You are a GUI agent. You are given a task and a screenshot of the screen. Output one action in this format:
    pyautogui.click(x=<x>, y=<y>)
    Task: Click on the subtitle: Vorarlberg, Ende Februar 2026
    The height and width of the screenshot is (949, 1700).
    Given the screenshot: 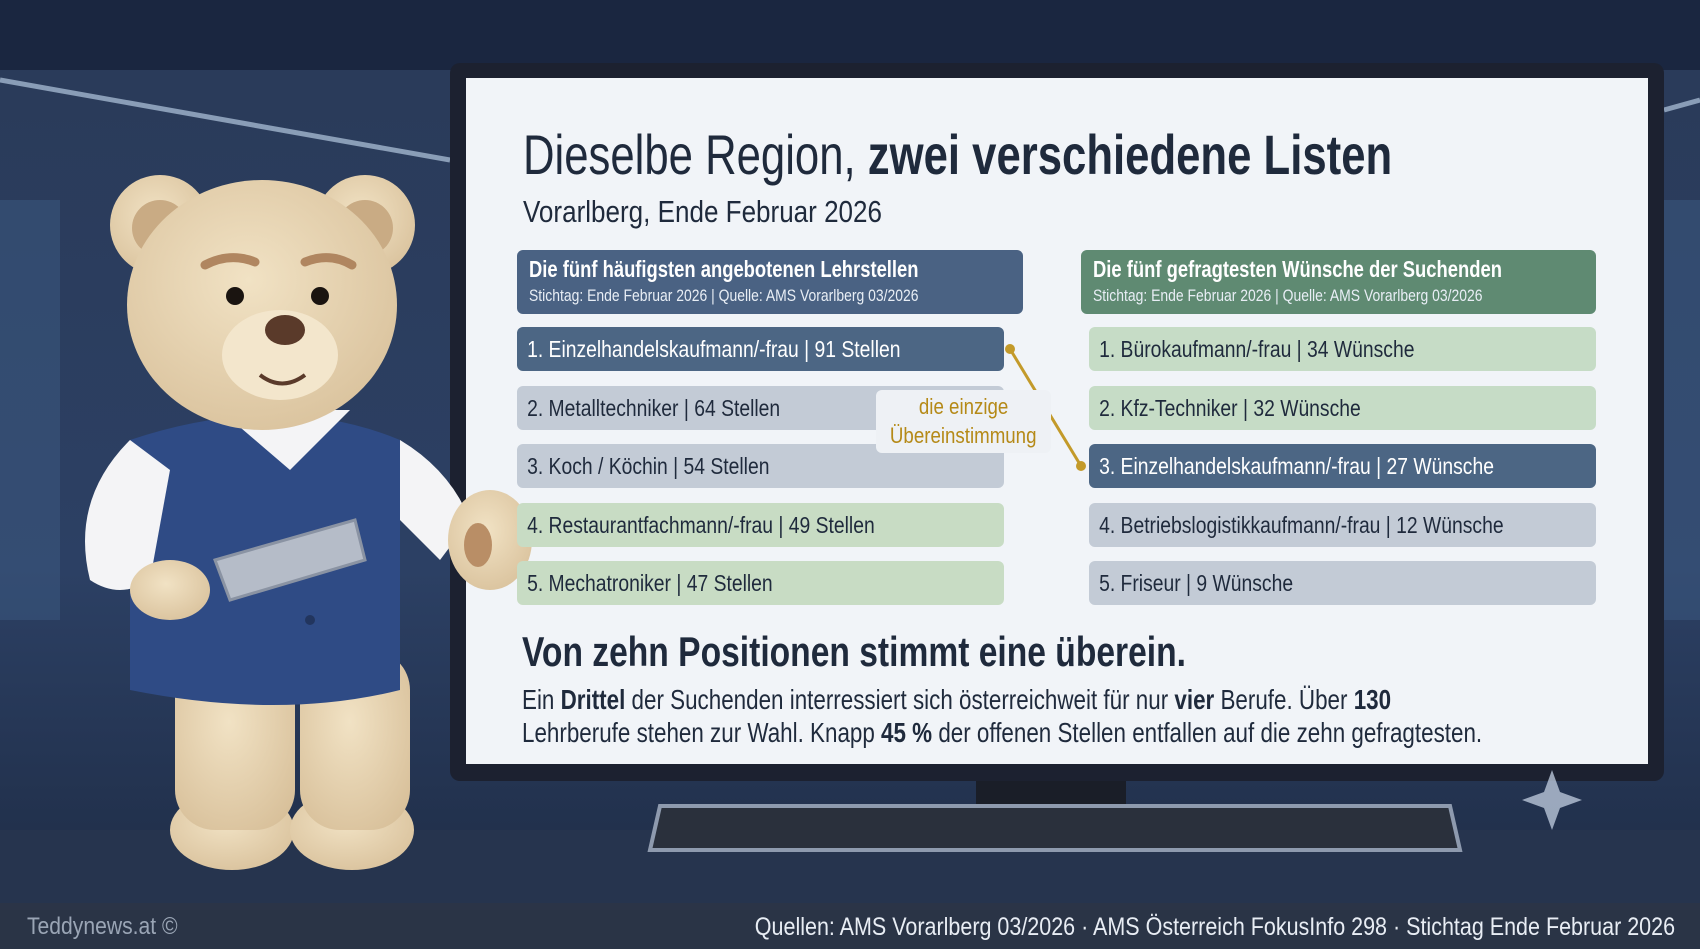 What is the action you would take?
    pyautogui.click(x=736, y=212)
    